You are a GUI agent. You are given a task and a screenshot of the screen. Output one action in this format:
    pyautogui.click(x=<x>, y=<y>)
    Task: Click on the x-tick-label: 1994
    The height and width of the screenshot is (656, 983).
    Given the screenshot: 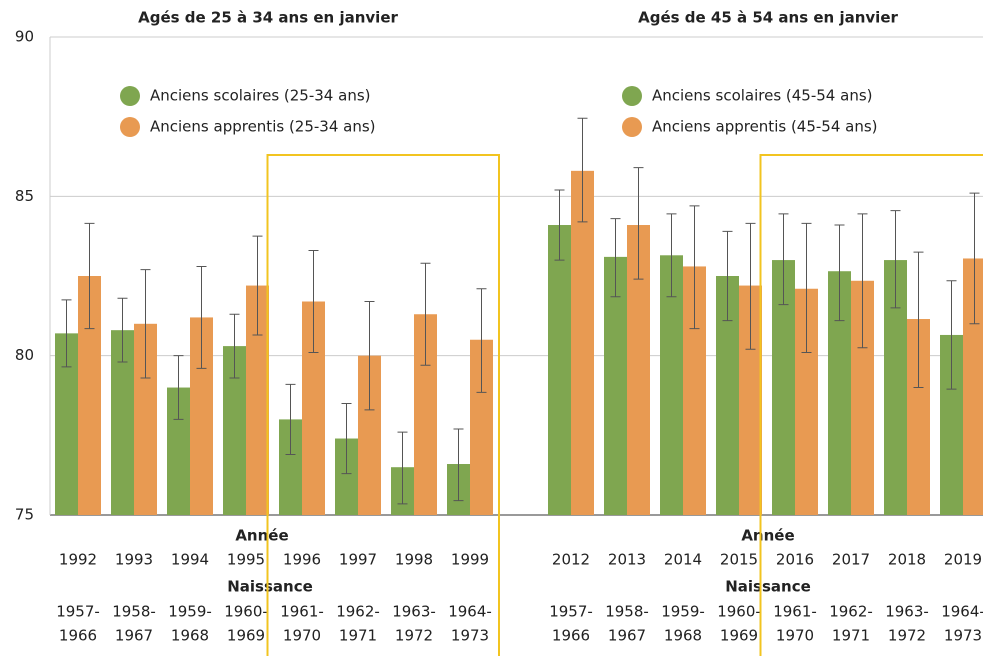 What is the action you would take?
    pyautogui.click(x=190, y=560)
    